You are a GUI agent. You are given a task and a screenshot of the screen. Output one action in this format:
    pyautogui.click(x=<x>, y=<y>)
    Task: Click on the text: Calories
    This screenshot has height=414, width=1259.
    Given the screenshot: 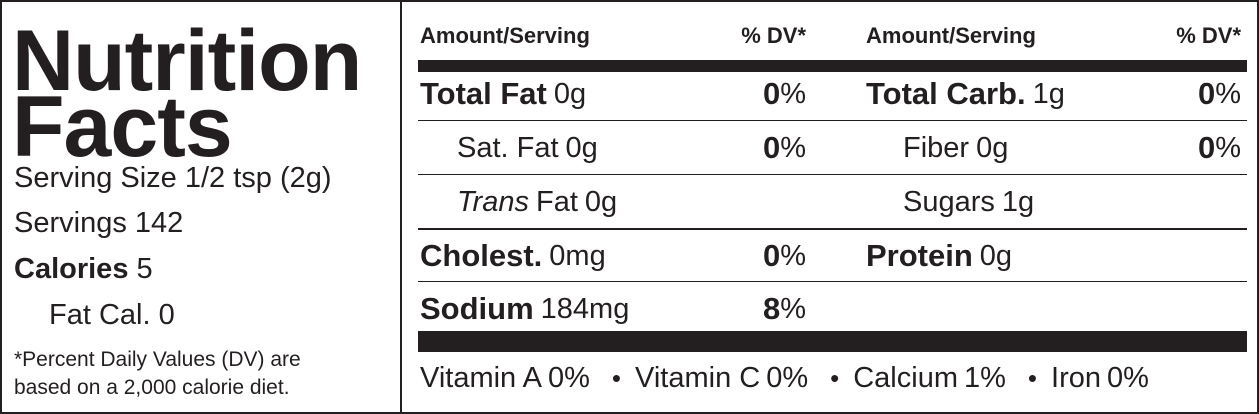 What is the action you would take?
    pyautogui.click(x=71, y=269)
    